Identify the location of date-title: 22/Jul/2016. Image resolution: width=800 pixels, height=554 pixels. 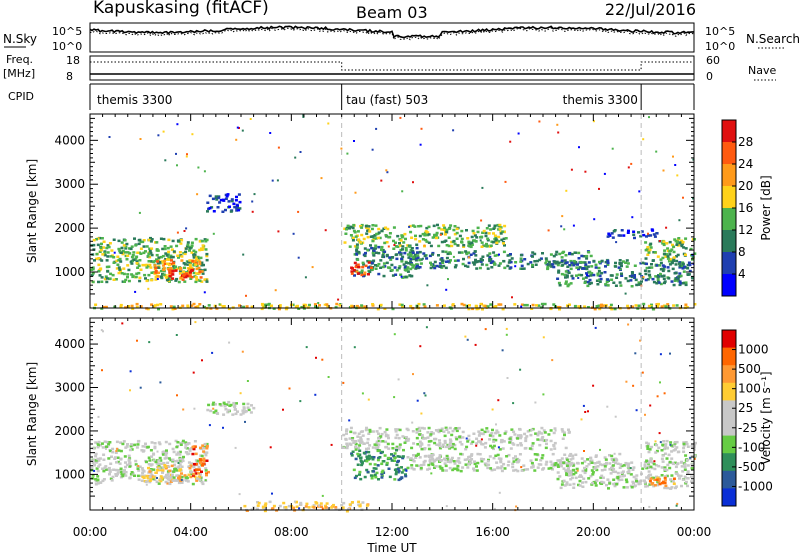
(650, 9).